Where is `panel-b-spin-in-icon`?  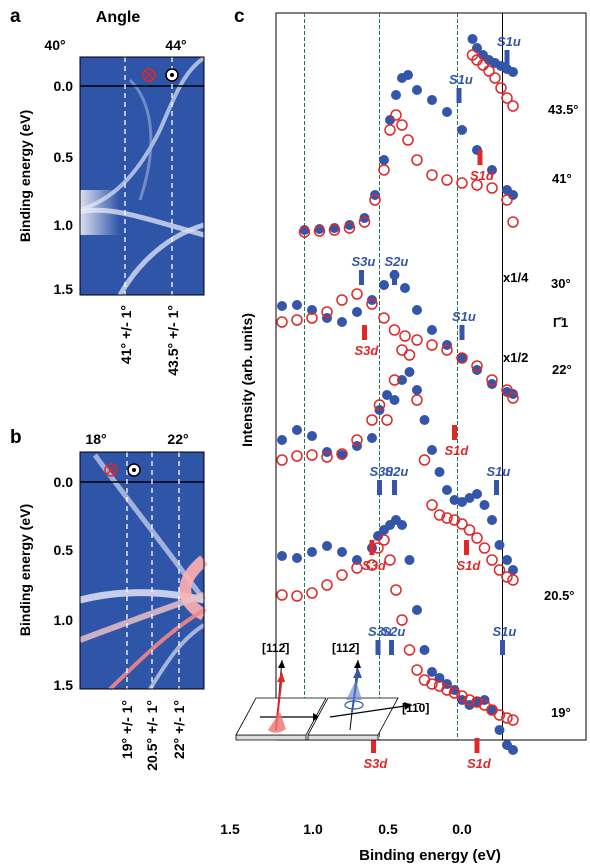 panel-b-spin-in-icon is located at coordinates (111, 470).